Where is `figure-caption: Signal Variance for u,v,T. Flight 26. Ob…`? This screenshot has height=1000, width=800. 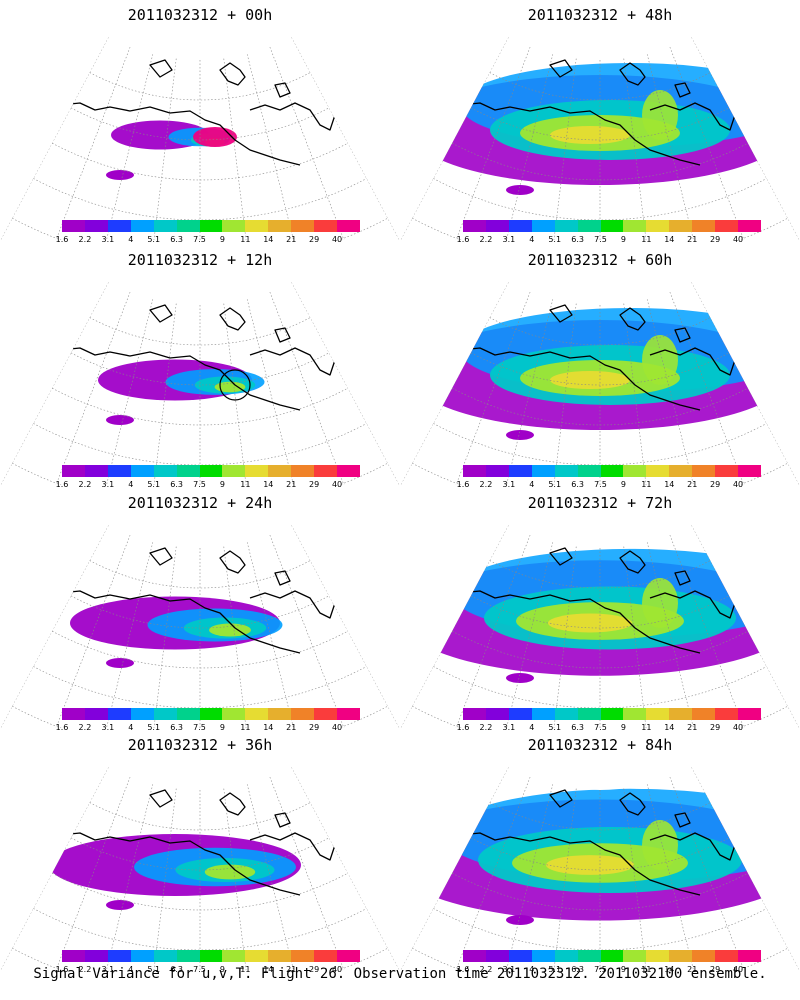 figure-caption: Signal Variance for u,v,T. Flight 26. Ob… is located at coordinates (400, 974).